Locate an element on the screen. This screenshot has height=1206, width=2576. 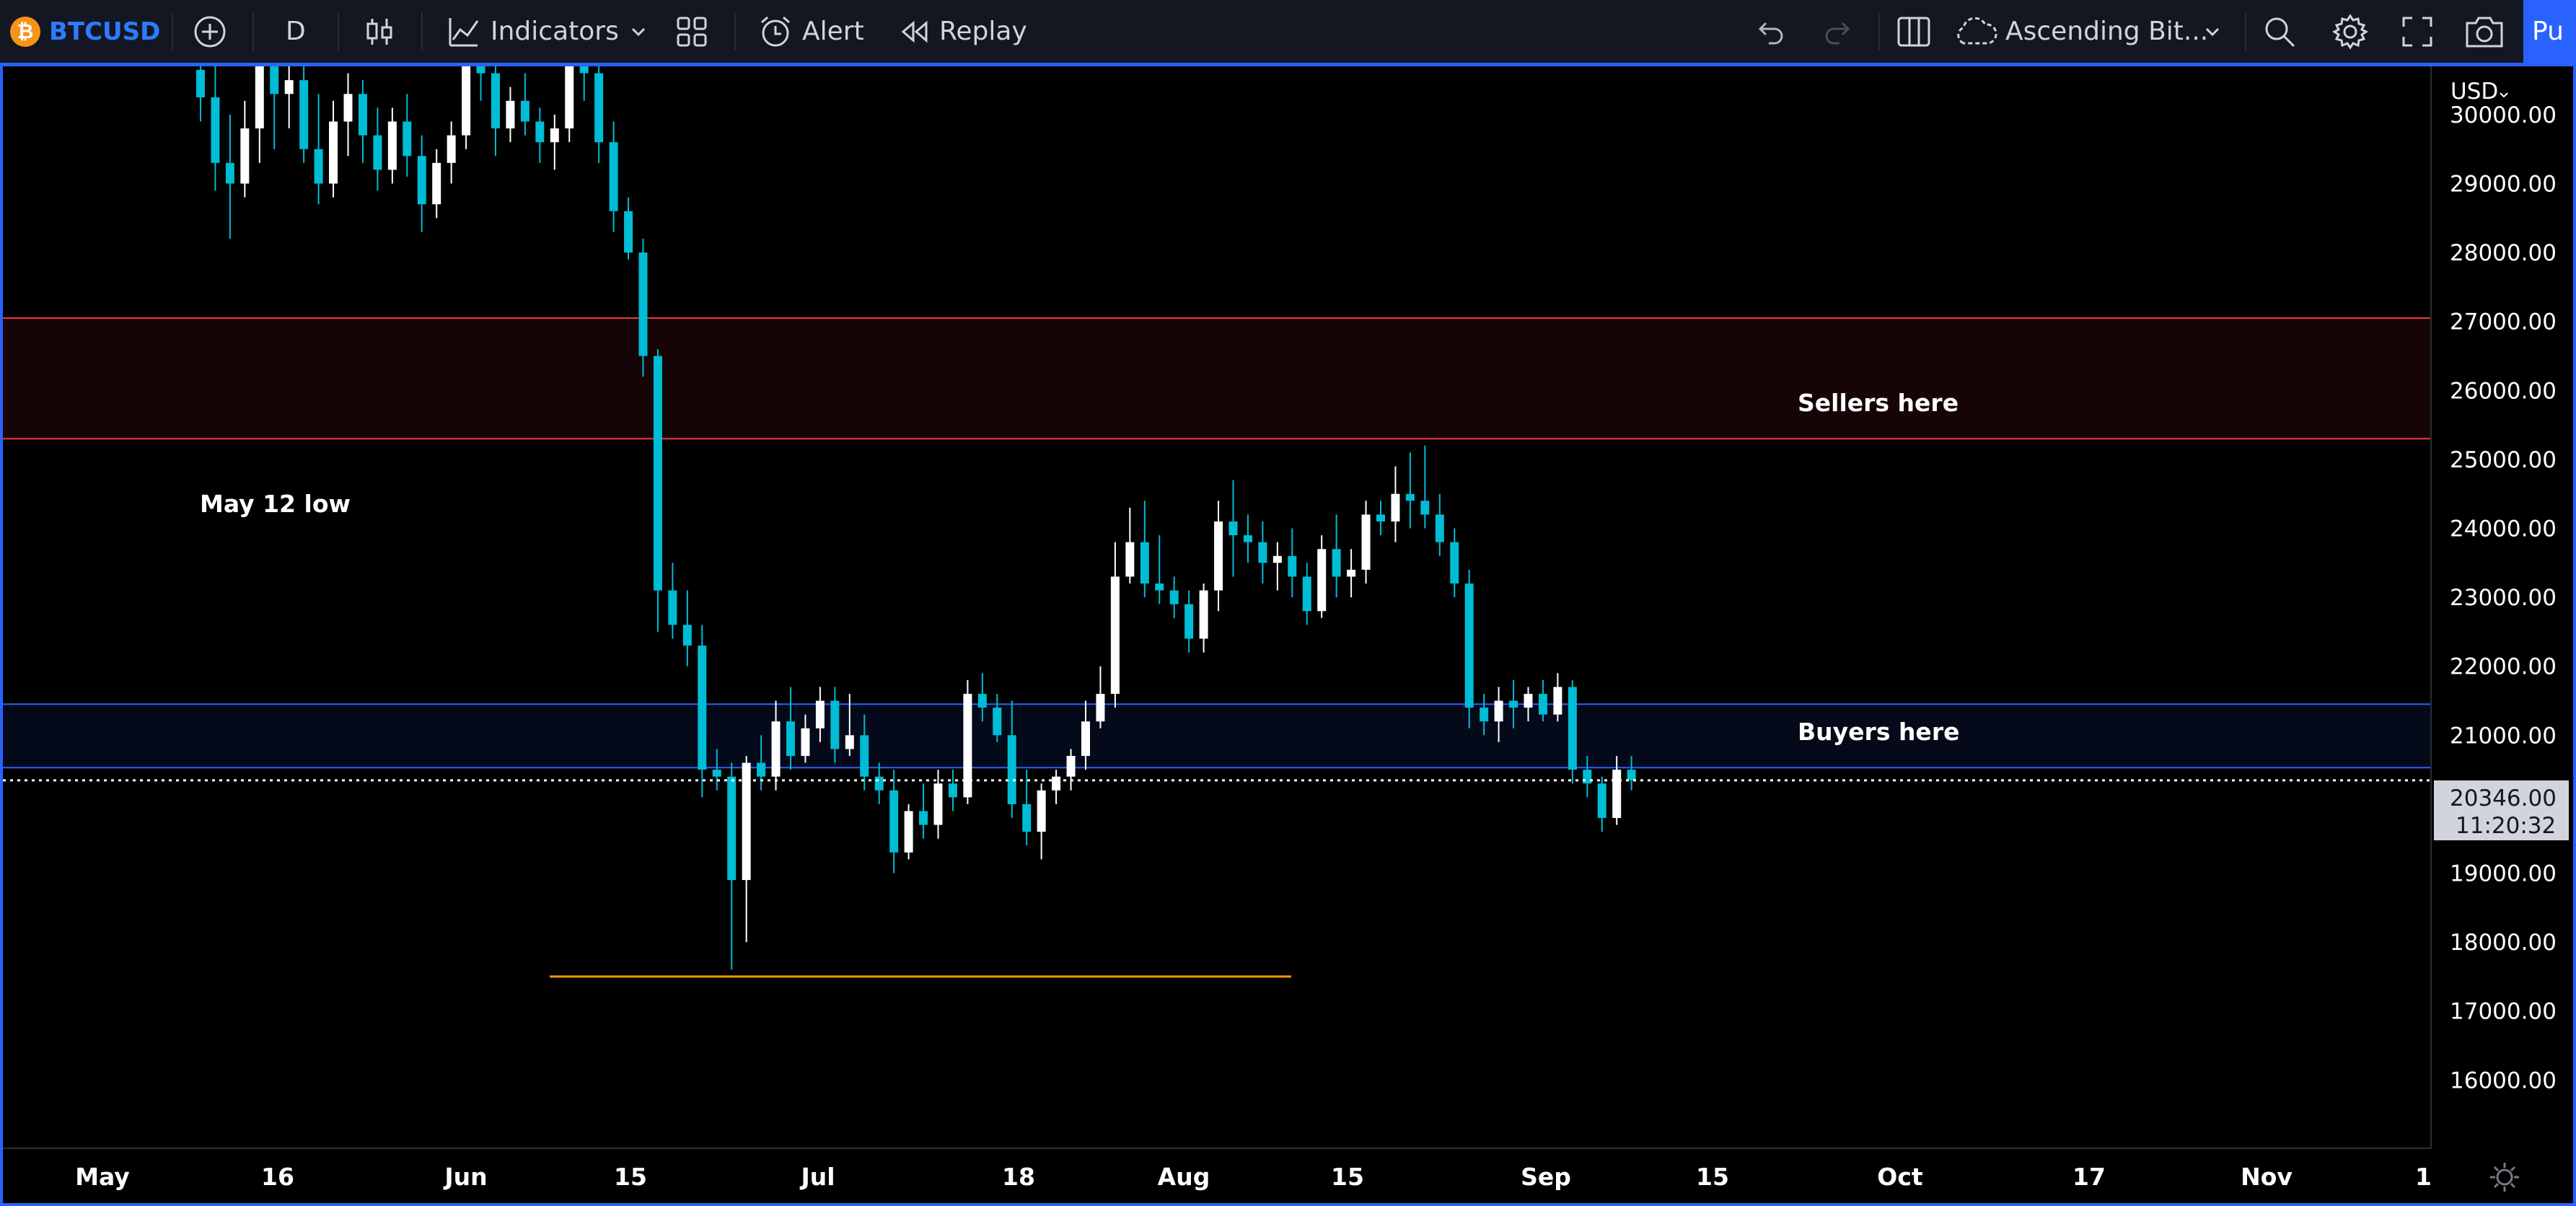
buyers-annotation: Buyers here is located at coordinates (1878, 732).